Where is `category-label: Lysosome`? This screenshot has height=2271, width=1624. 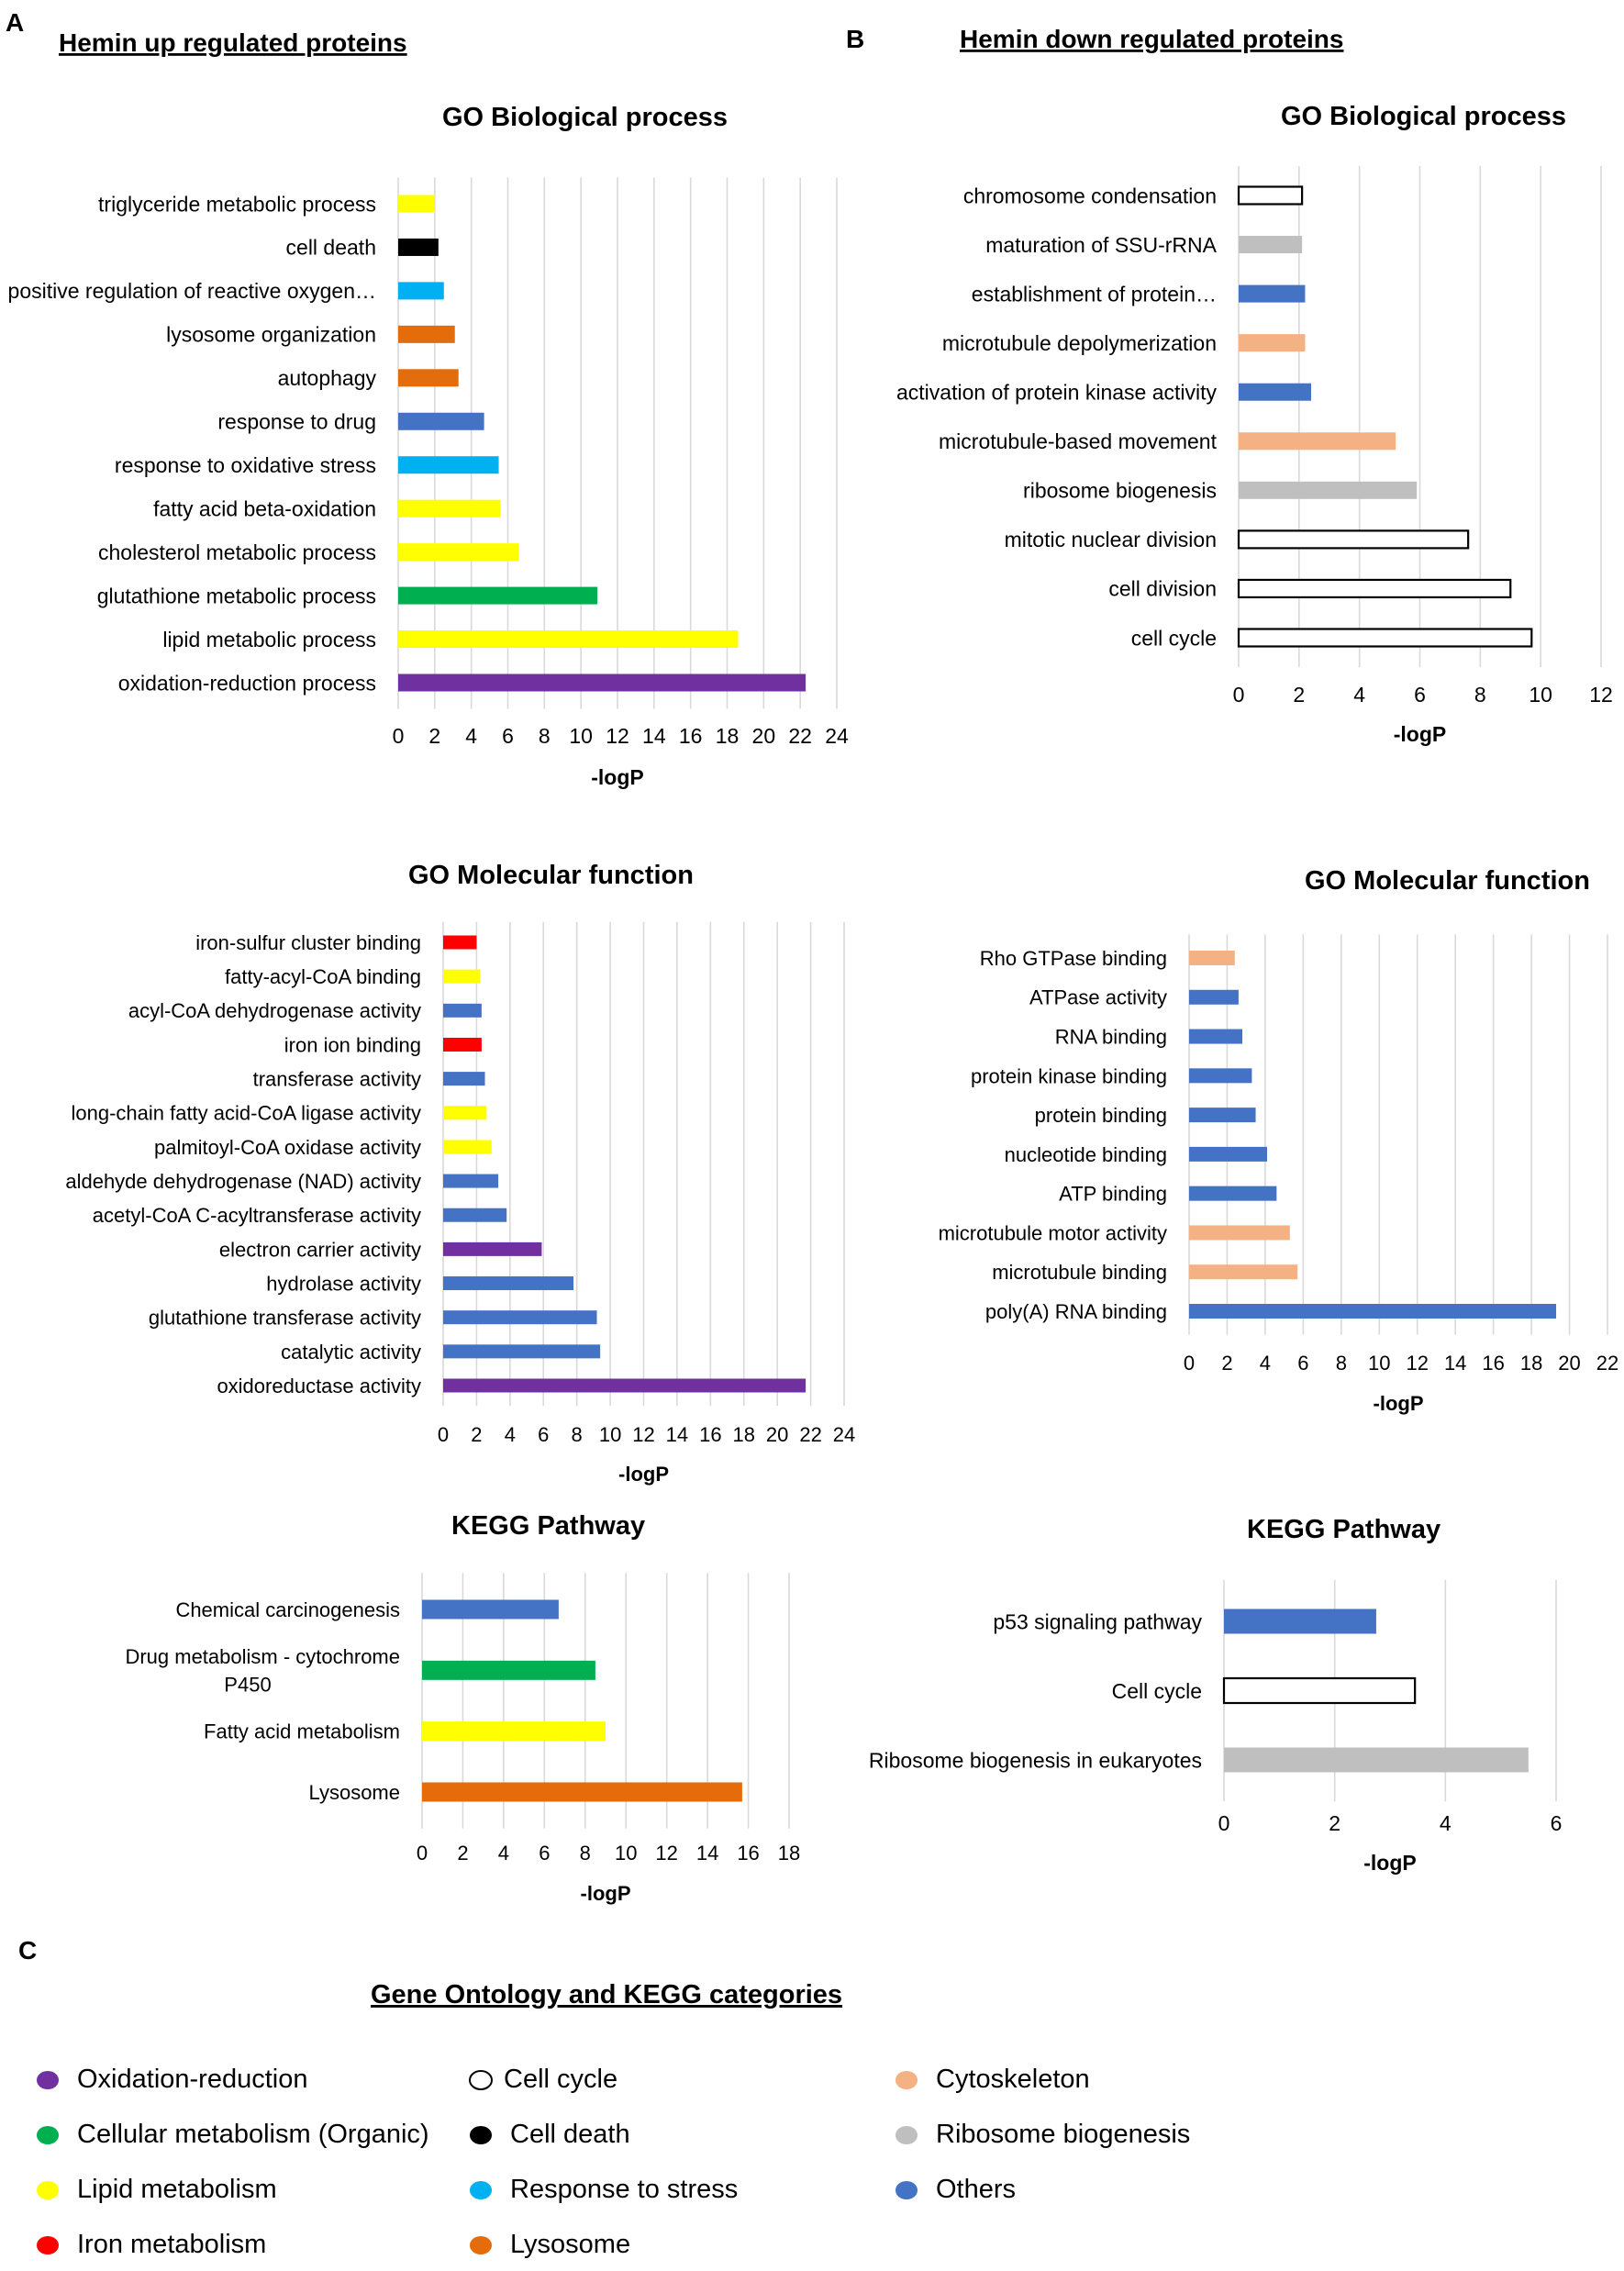
category-label: Lysosome is located at coordinates (354, 1792).